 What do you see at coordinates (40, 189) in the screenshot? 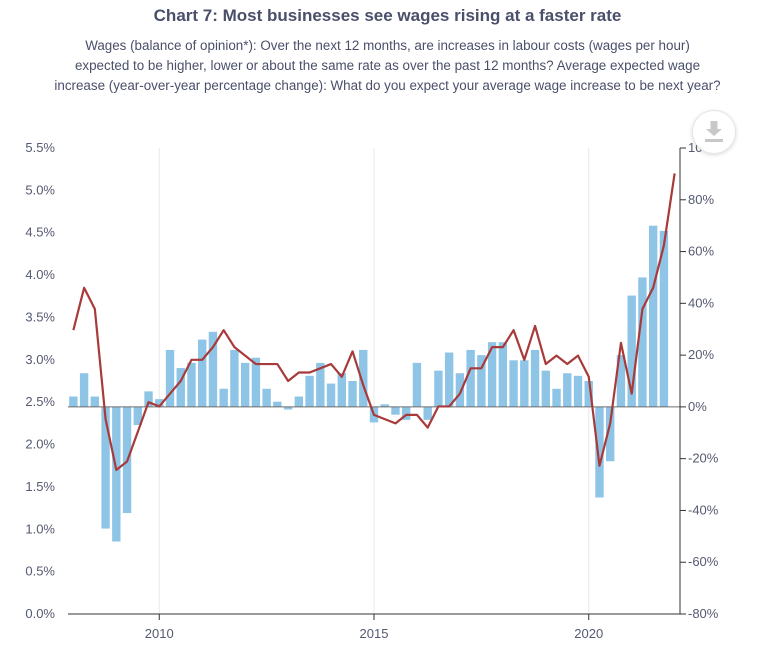
I see `left-tick-label: 5.0%` at bounding box center [40, 189].